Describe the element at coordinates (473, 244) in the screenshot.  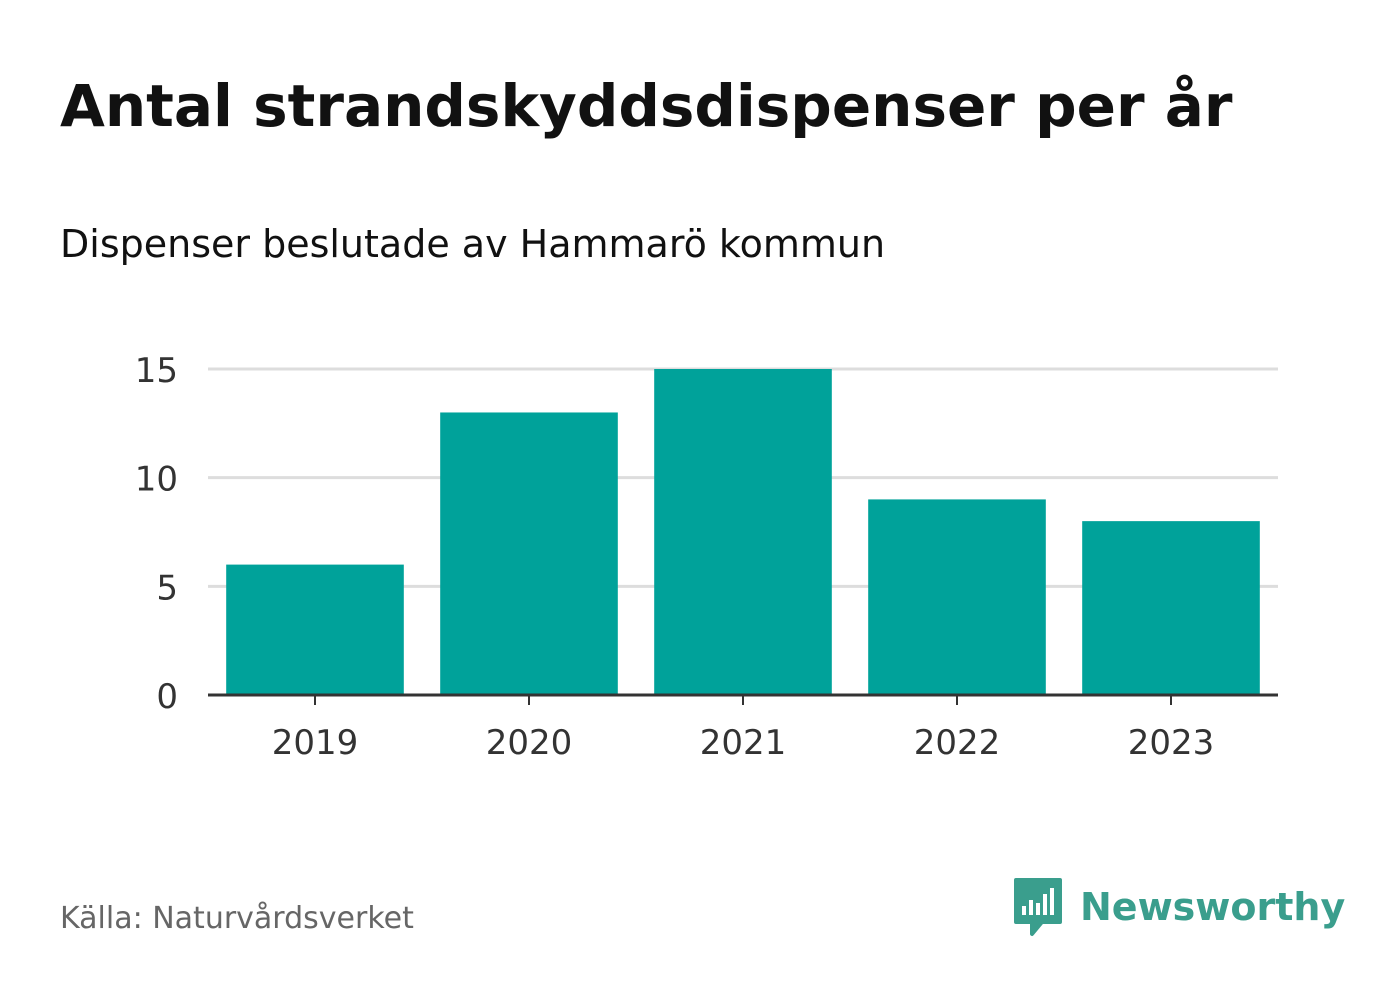
I see `chart-subtitle: Dispenser beslutade av Hammarö kommun` at that location.